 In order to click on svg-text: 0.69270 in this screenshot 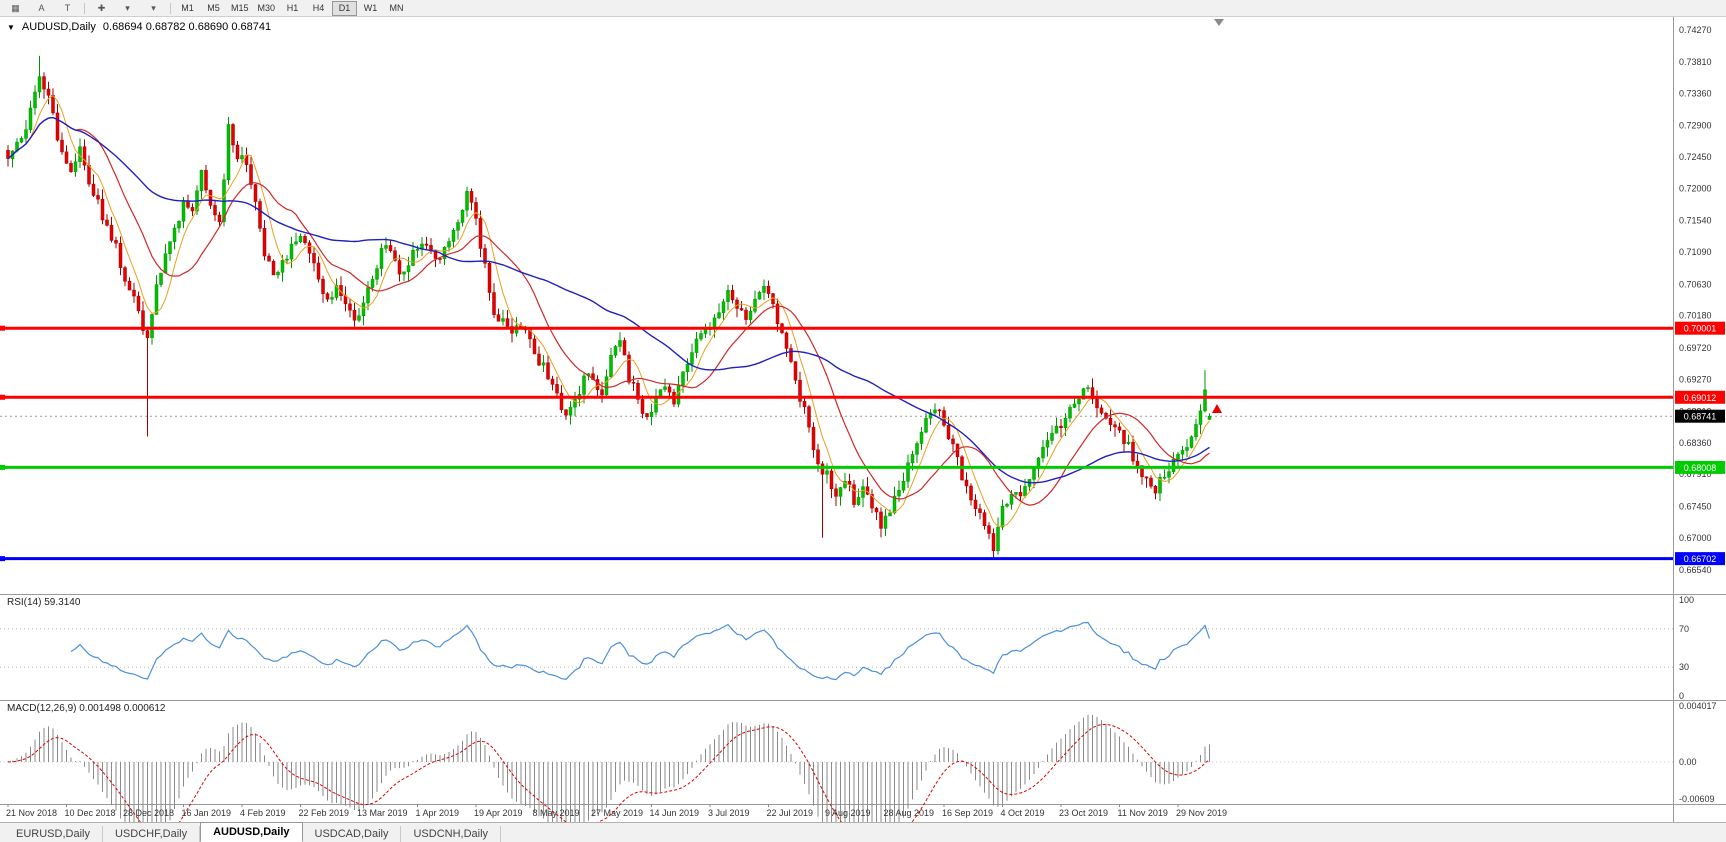, I will do `click(1695, 379)`.